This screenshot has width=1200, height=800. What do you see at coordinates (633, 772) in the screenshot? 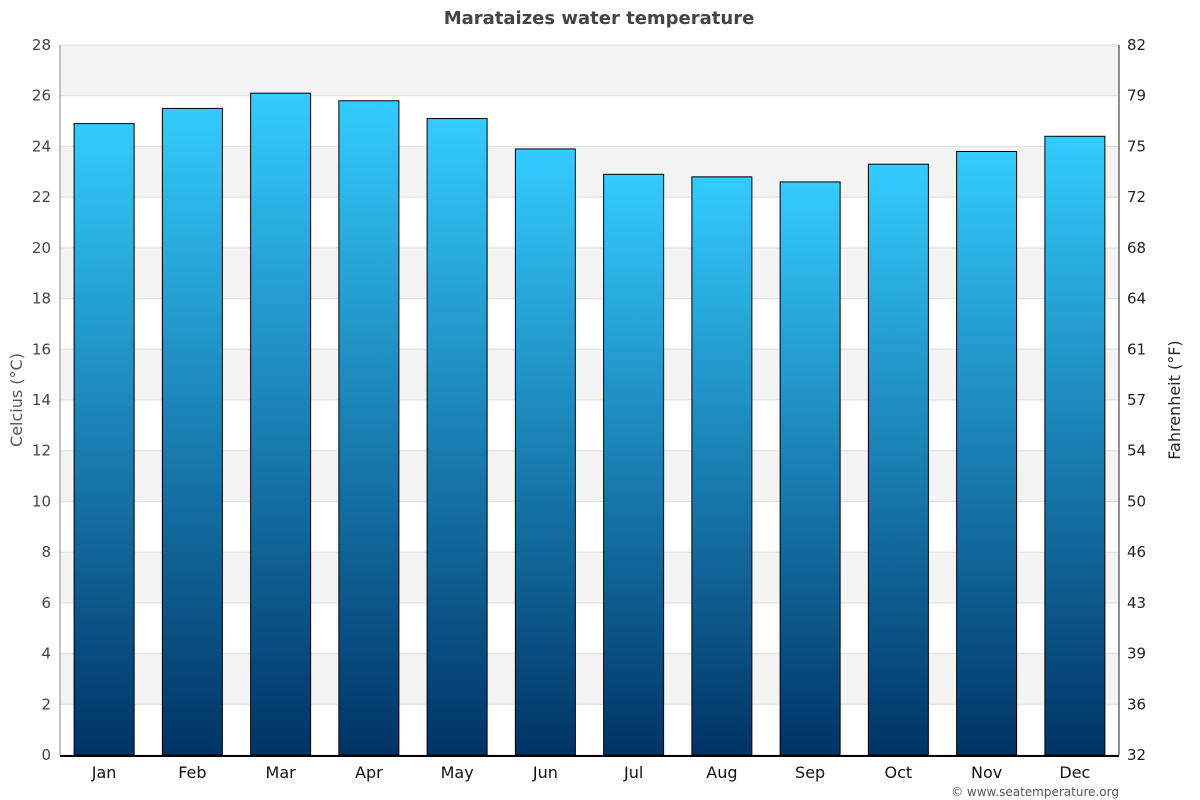
I see `x-tick-label: Jul` at bounding box center [633, 772].